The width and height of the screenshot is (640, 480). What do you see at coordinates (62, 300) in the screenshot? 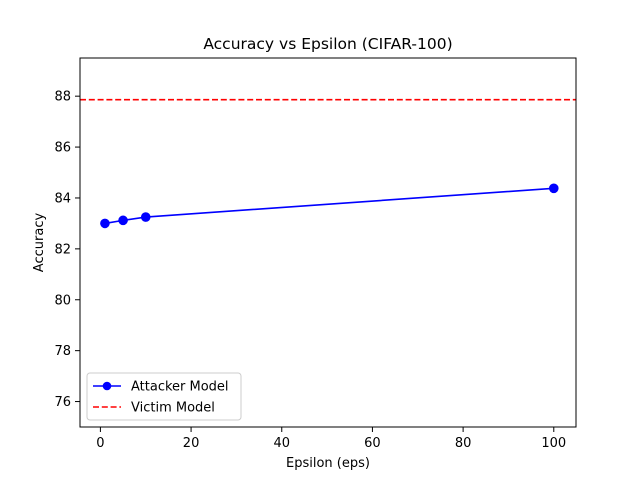
I see `y-tick-label: 80` at bounding box center [62, 300].